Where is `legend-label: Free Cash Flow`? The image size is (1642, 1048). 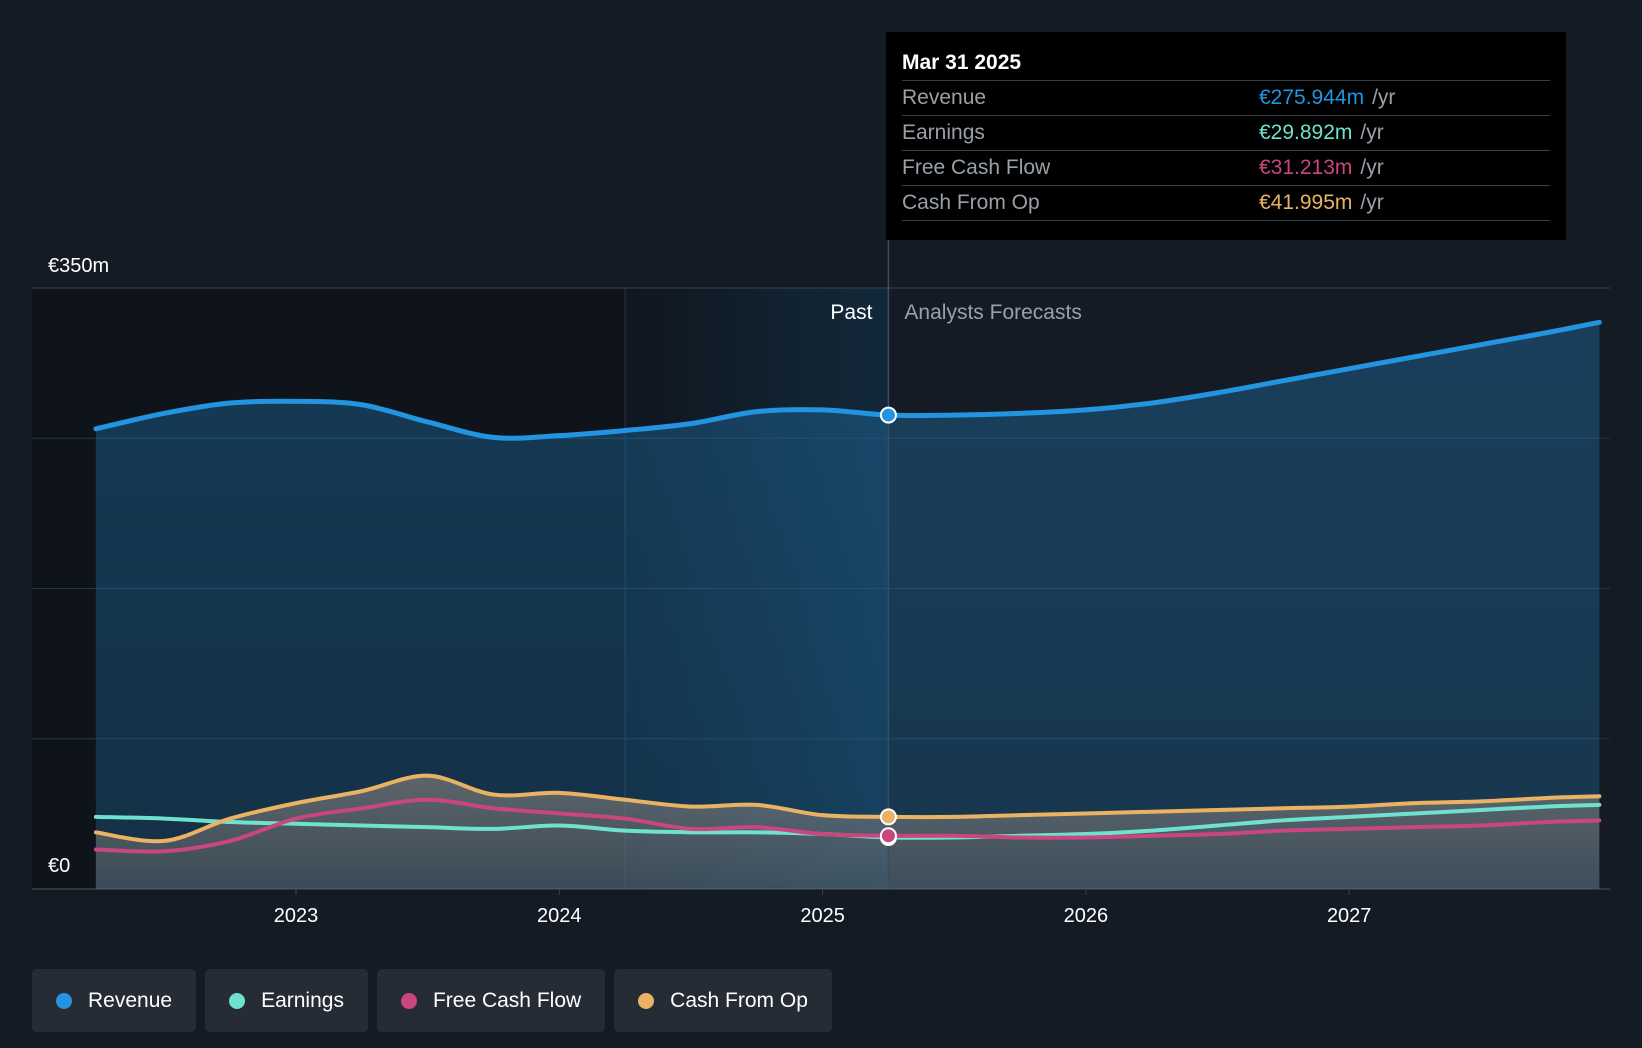 legend-label: Free Cash Flow is located at coordinates (507, 1000).